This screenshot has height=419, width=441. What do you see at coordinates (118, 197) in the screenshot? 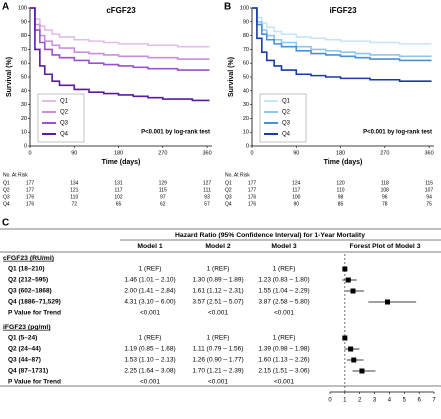
I see `risk-count: 102` at bounding box center [118, 197].